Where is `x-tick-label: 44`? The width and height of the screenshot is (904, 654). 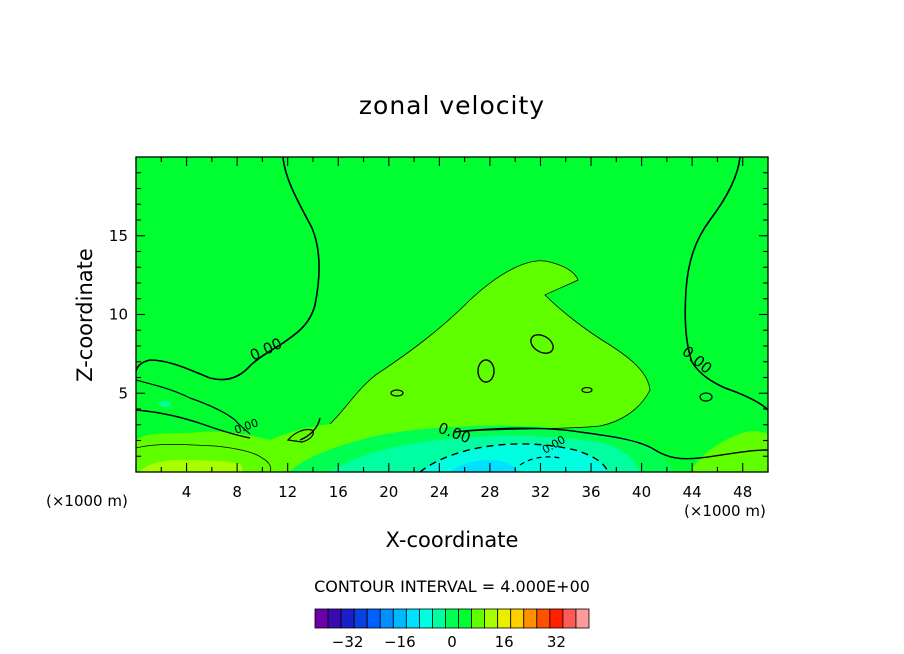
x-tick-label: 44 is located at coordinates (692, 492).